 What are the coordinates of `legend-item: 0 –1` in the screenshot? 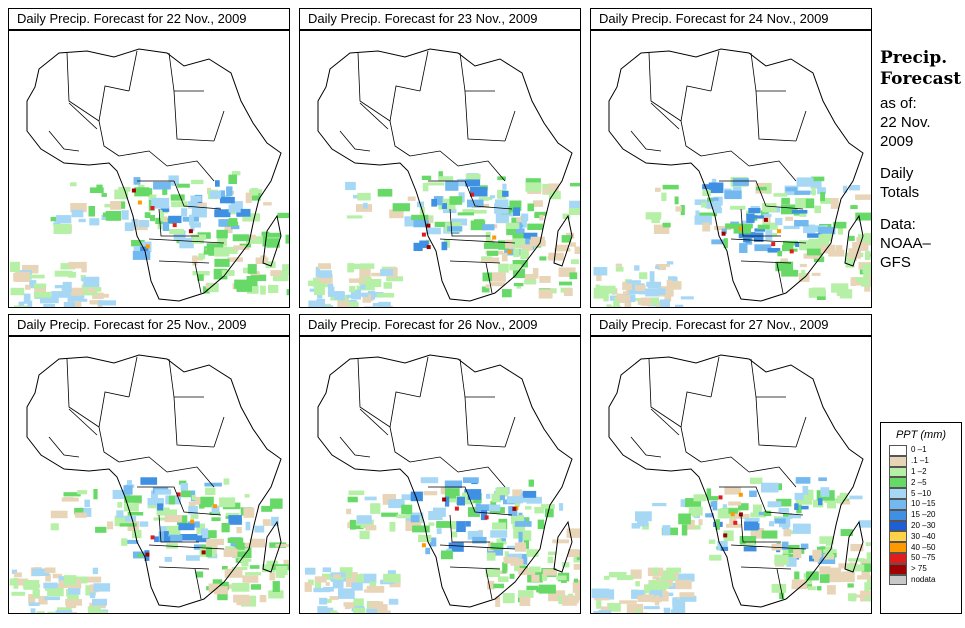 It's located at (921, 450).